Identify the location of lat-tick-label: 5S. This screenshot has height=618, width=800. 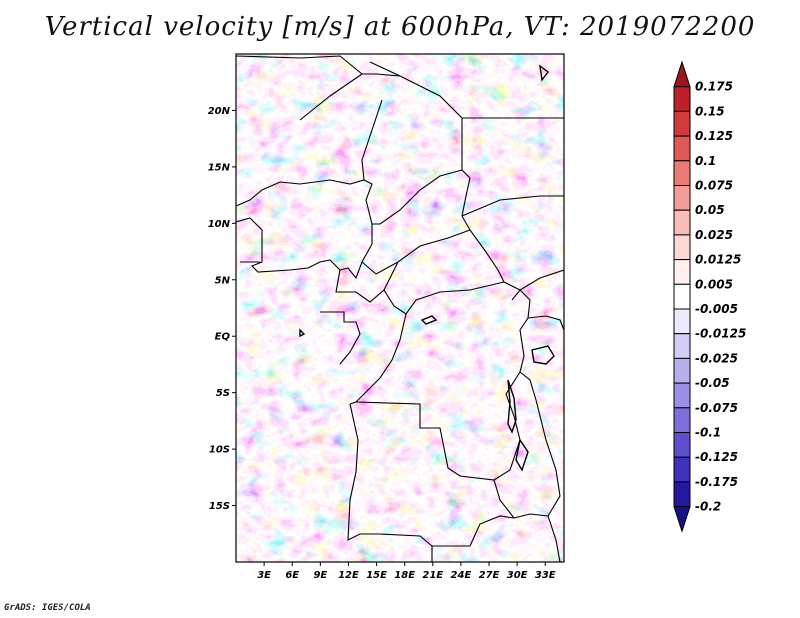
(223, 393).